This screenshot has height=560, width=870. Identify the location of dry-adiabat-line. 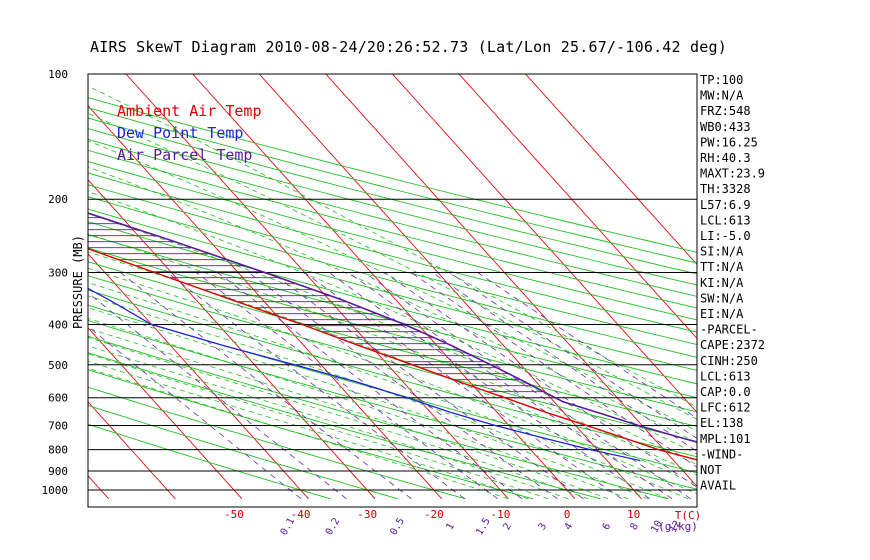
(277, 443).